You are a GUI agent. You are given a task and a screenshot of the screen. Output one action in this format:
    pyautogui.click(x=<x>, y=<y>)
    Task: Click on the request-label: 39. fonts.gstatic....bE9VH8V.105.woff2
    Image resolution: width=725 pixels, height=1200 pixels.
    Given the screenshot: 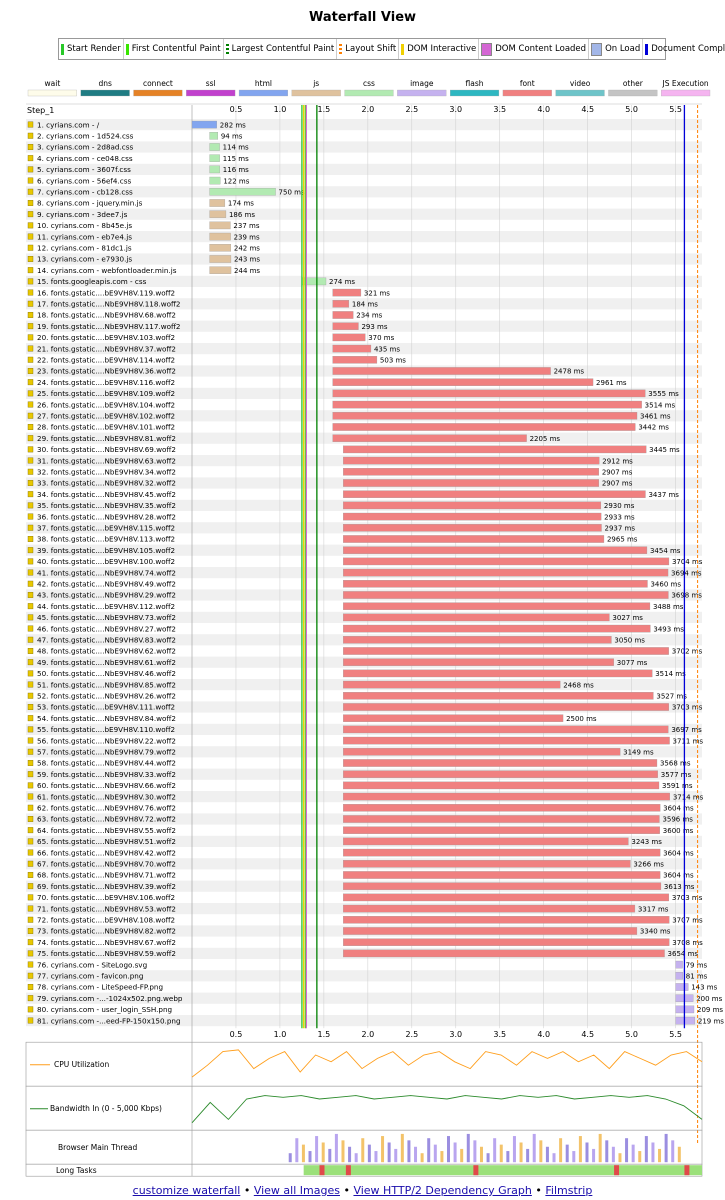 What is the action you would take?
    pyautogui.click(x=106, y=550)
    